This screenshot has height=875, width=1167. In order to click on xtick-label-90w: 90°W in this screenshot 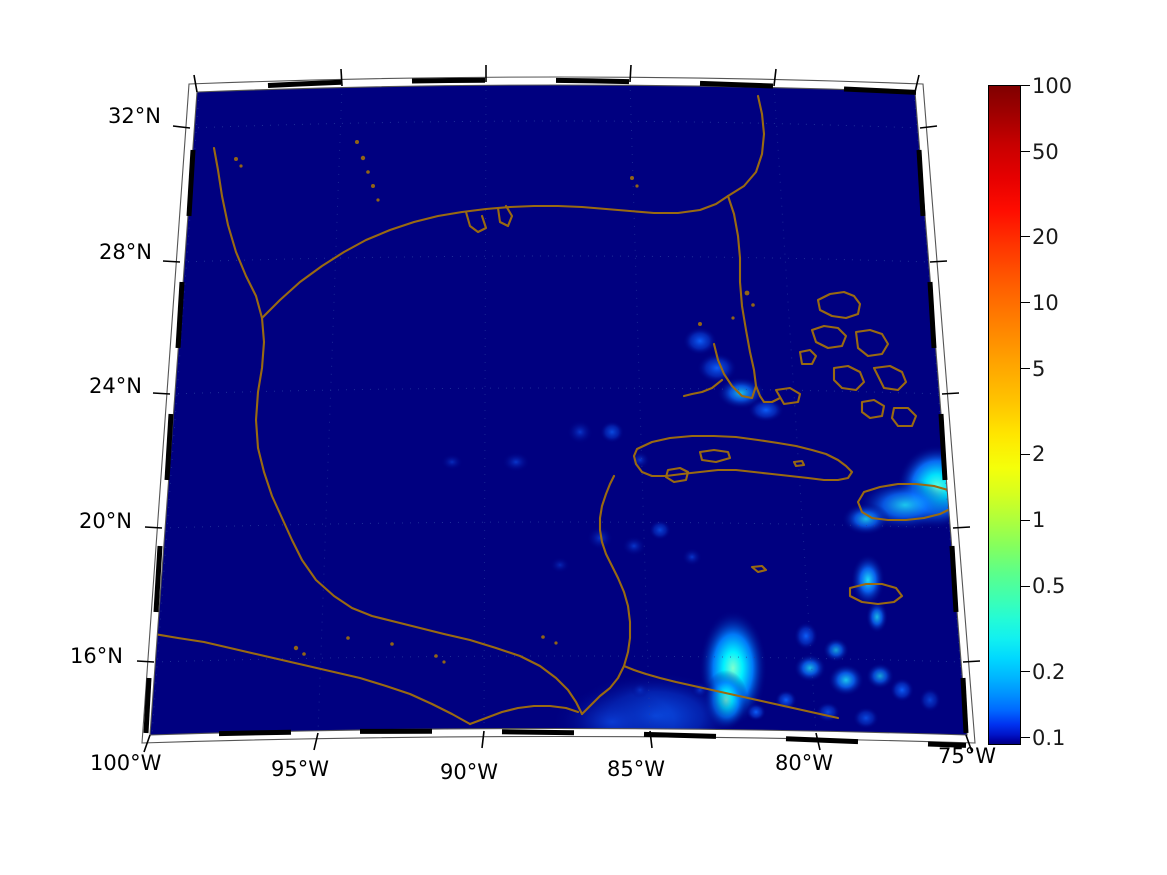, I will do `click(469, 772)`.